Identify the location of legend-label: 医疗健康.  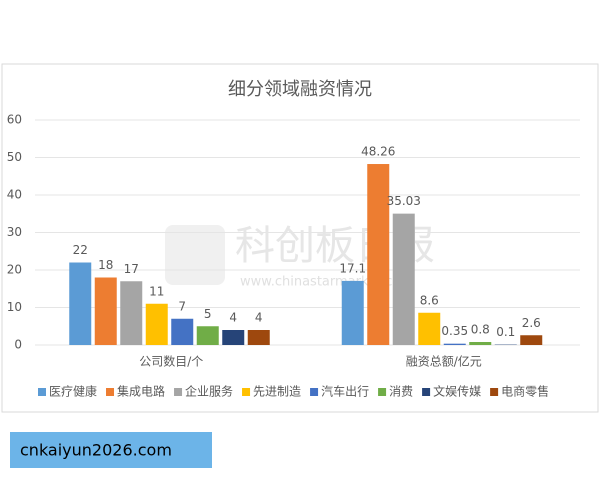
(73, 391).